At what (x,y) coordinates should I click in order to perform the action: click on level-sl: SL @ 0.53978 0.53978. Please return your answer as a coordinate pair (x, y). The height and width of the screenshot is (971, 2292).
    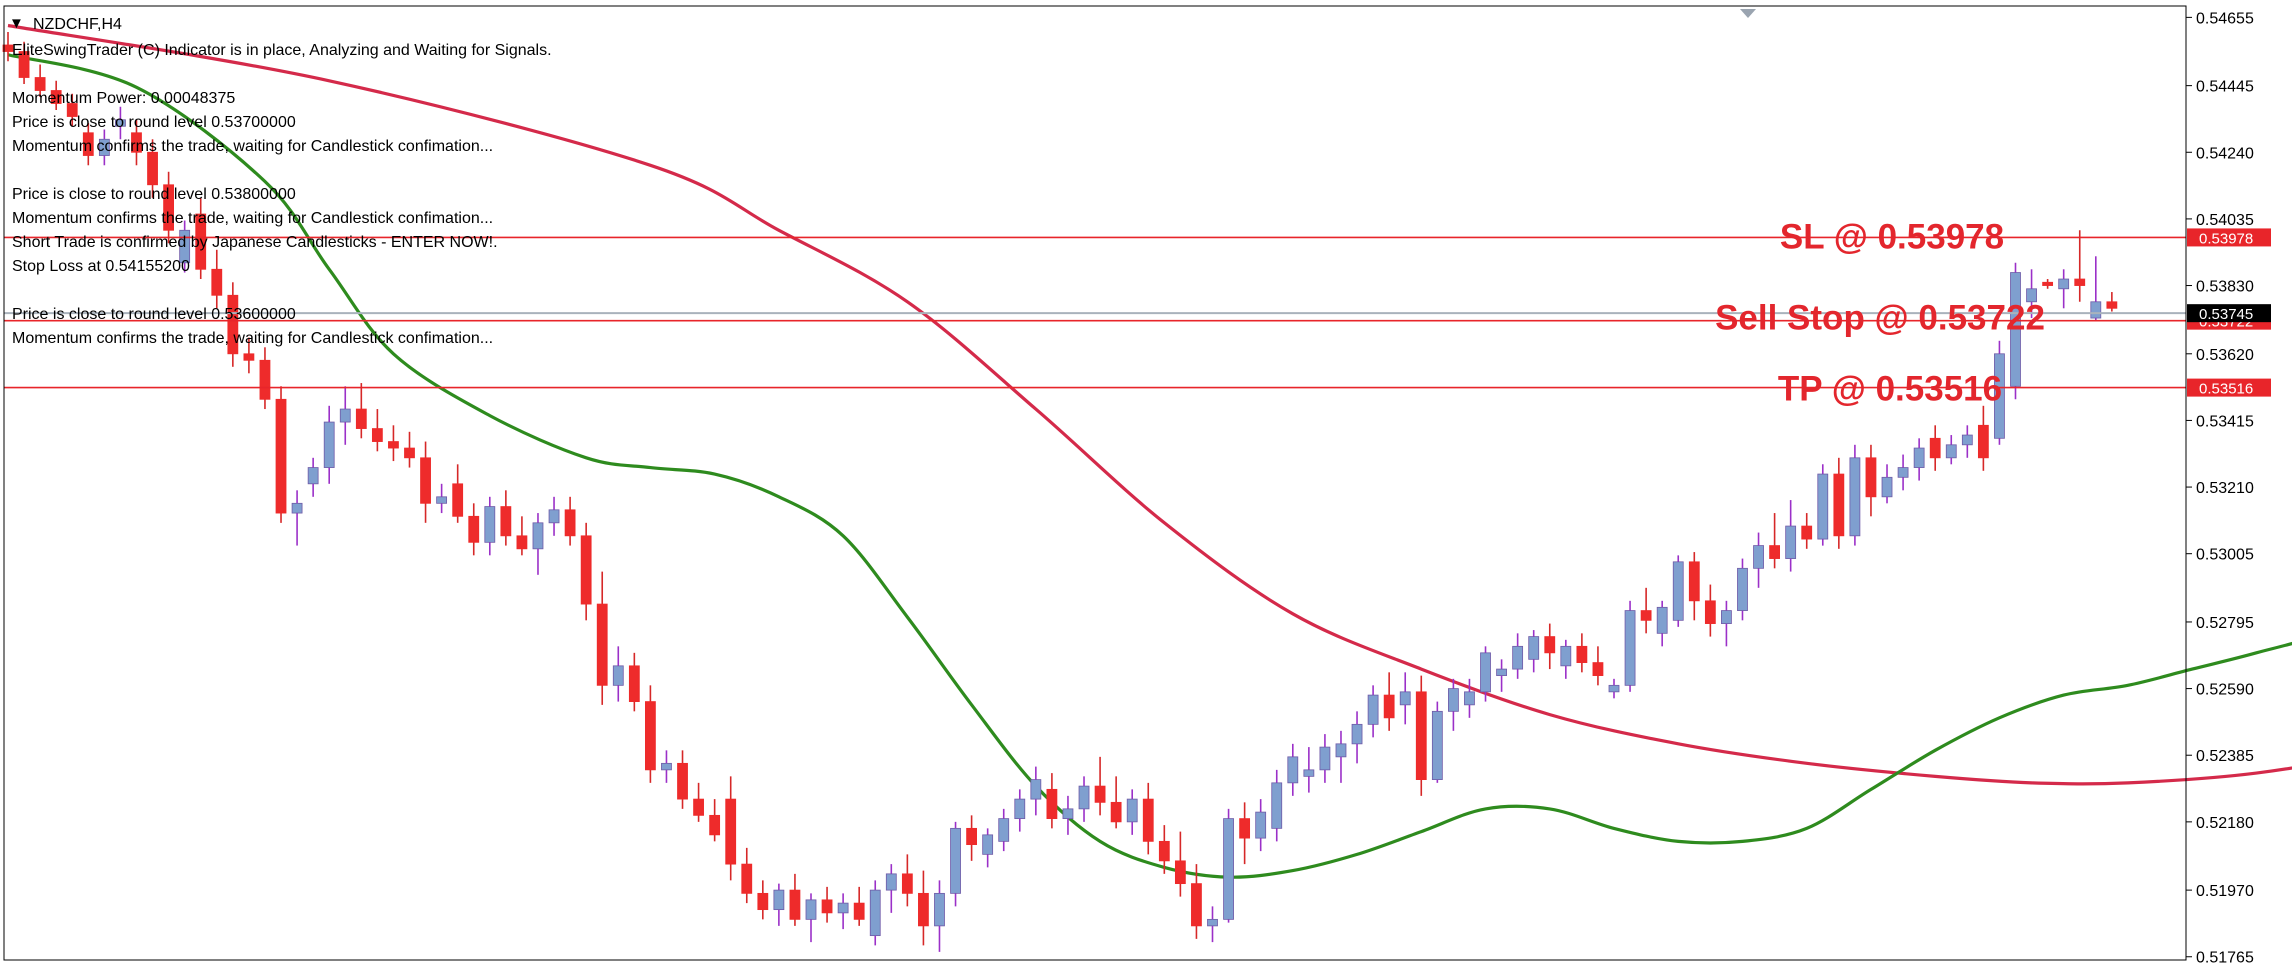
    Looking at the image, I should click on (1137, 236).